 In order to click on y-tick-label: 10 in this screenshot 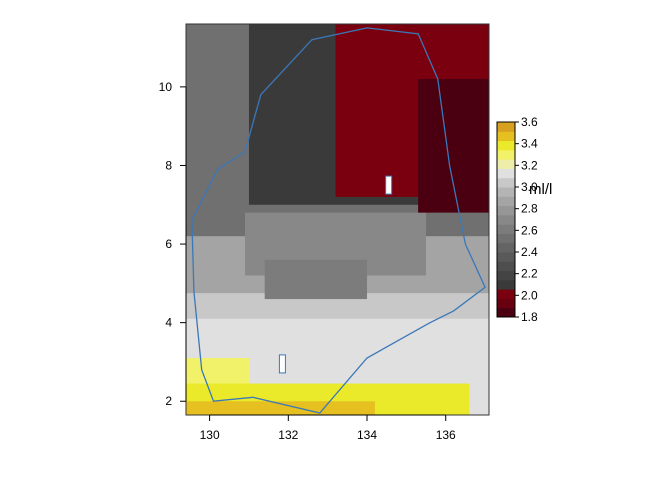, I will do `click(166, 87)`.